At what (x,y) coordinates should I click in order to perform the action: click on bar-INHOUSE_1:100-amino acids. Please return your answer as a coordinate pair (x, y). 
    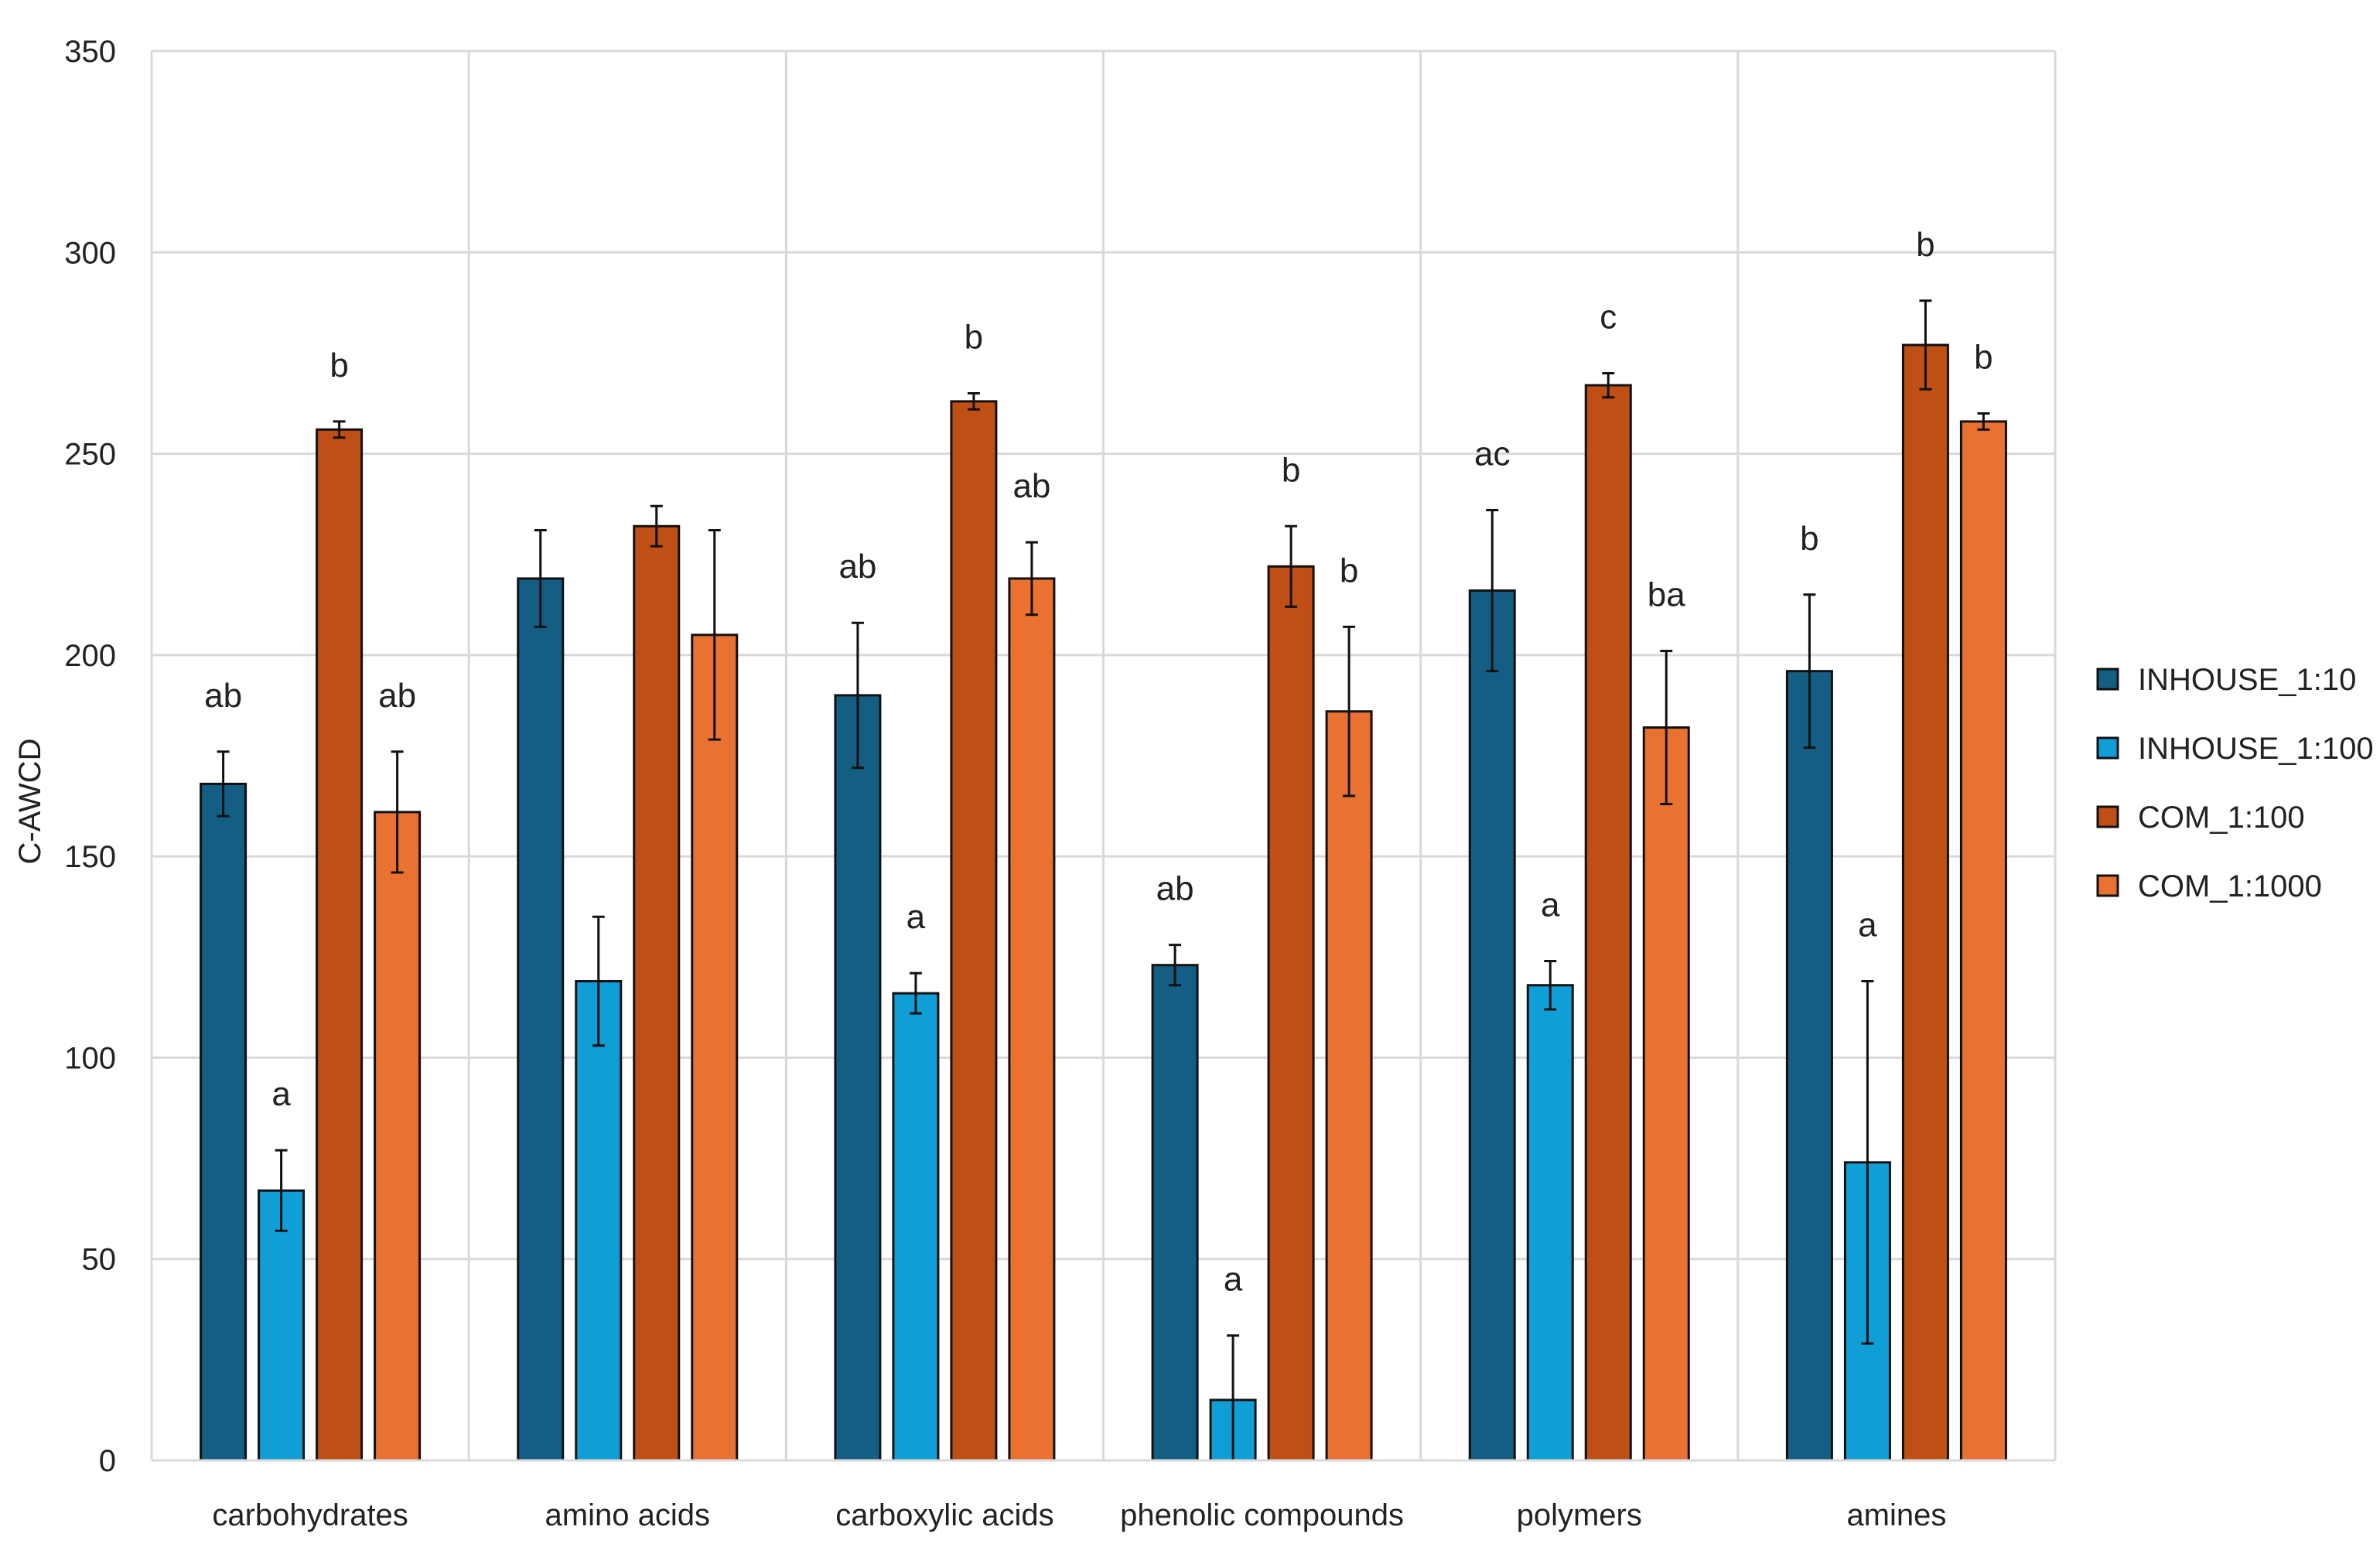
    Looking at the image, I should click on (599, 1221).